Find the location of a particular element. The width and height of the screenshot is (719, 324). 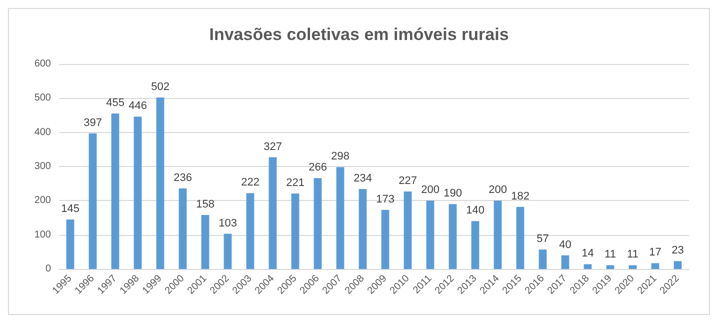

data-label: 222 is located at coordinates (250, 182).